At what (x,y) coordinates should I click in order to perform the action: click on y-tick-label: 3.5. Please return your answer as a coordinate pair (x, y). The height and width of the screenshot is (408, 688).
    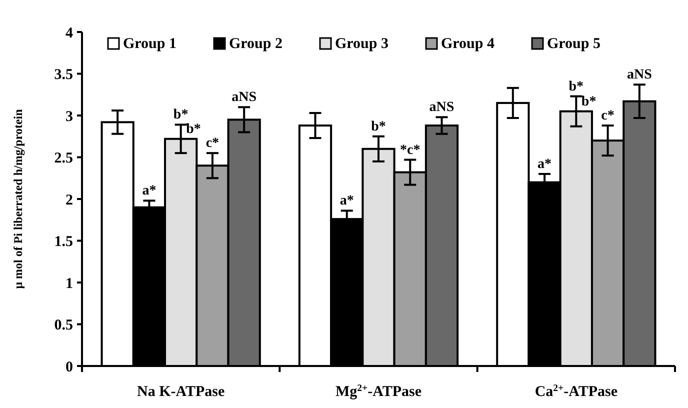
    Looking at the image, I should click on (63, 75).